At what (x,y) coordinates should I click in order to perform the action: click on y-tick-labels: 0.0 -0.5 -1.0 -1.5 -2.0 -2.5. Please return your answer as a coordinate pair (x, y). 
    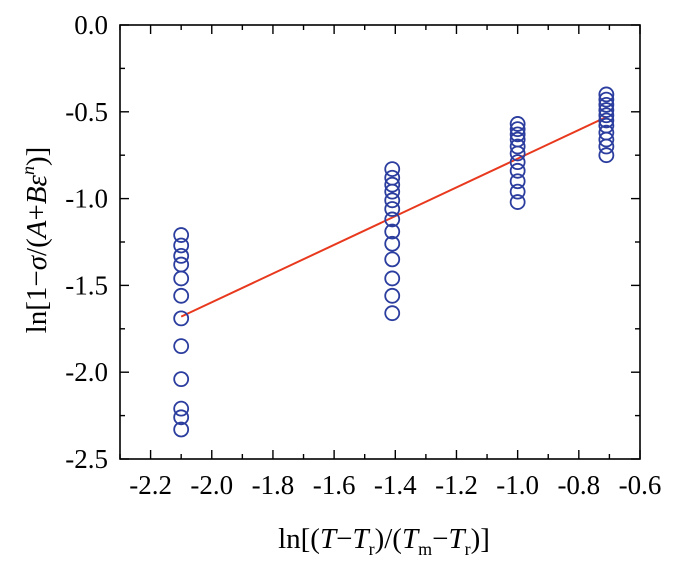
    Looking at the image, I should click on (86, 242).